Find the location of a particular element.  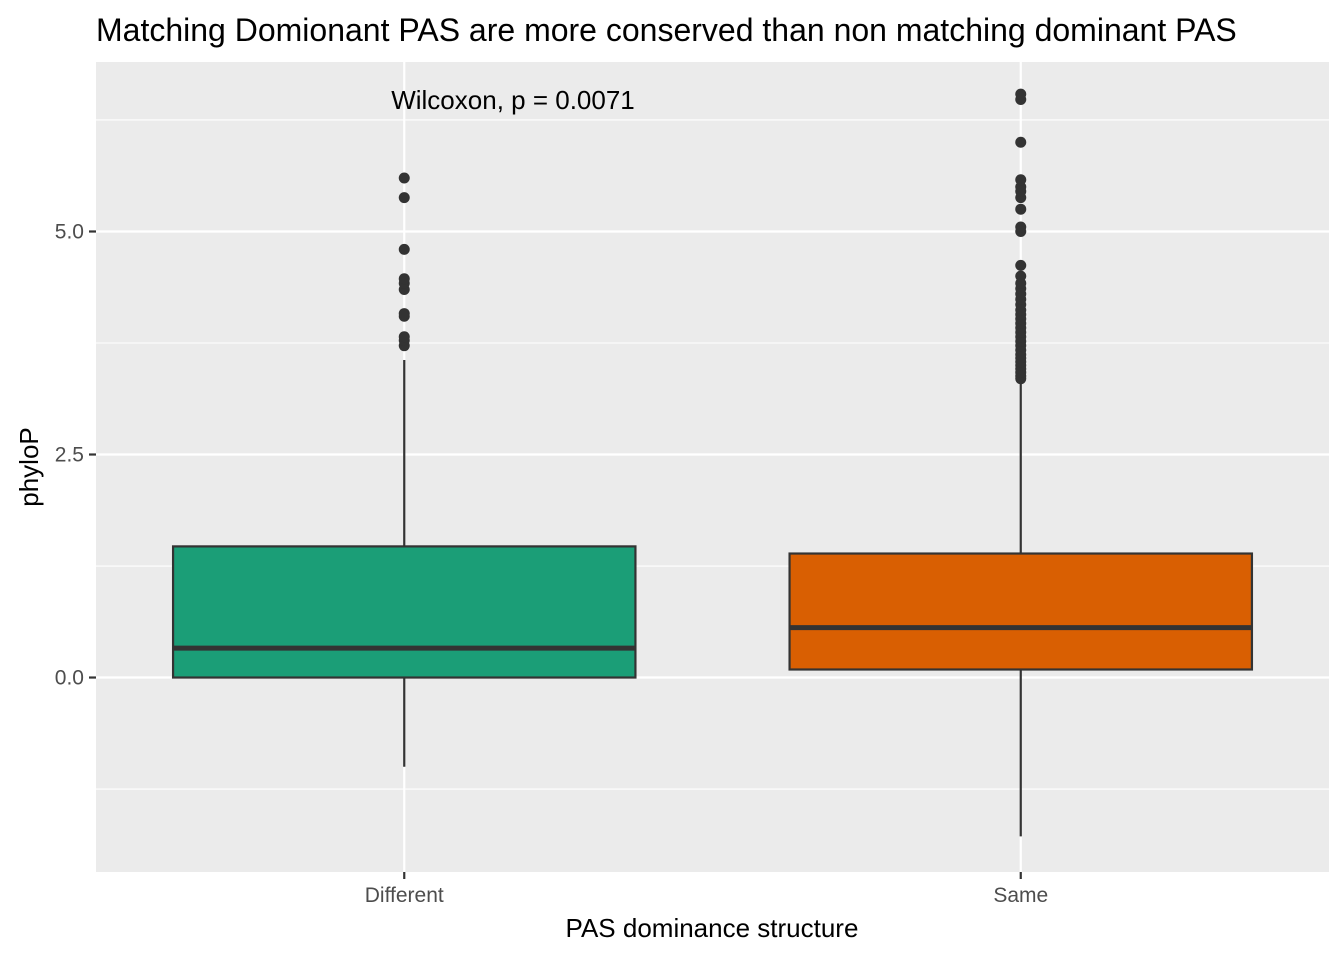

x-tick-label: Same is located at coordinates (1020, 895).